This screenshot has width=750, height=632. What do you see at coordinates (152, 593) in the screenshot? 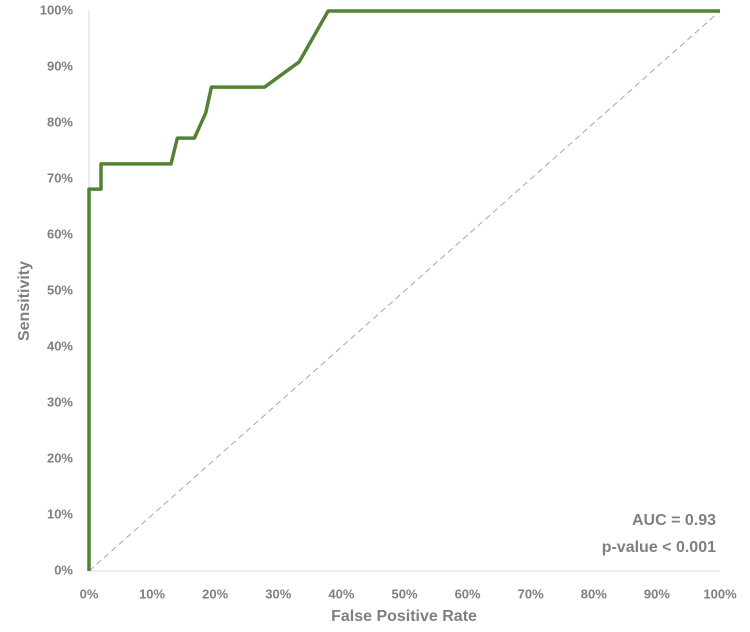
I see `x-tick-label: 10%` at bounding box center [152, 593].